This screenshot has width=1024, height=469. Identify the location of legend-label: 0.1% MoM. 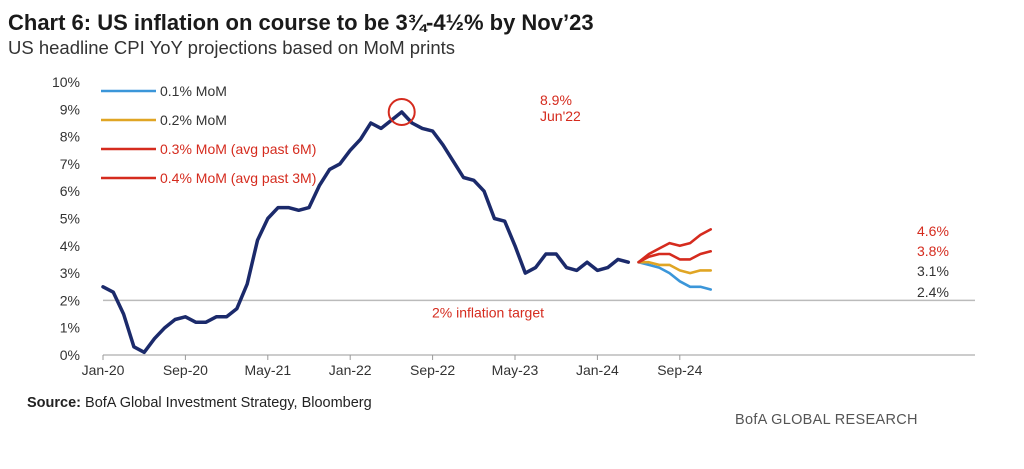
(193, 91).